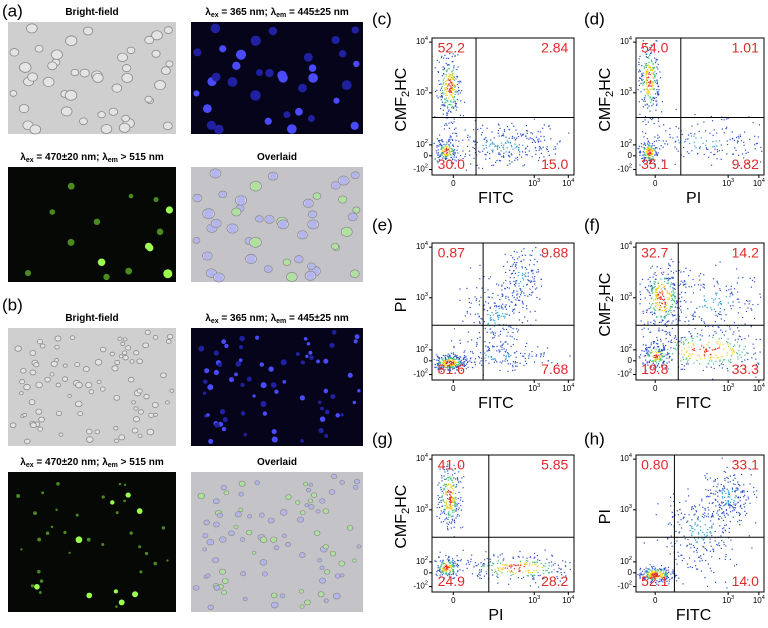 This screenshot has height=628, width=768. I want to click on panel-label: (a), so click(12, 10).